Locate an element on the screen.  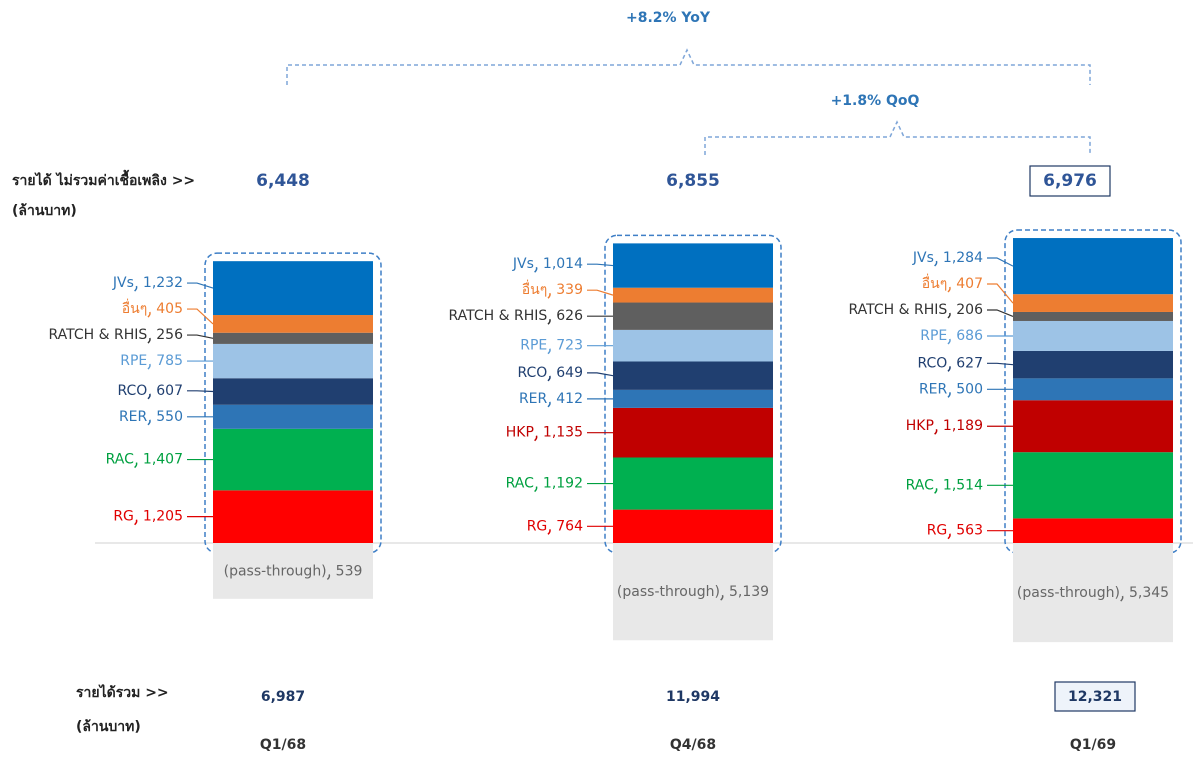
data-label: 686 is located at coordinates (969, 336).